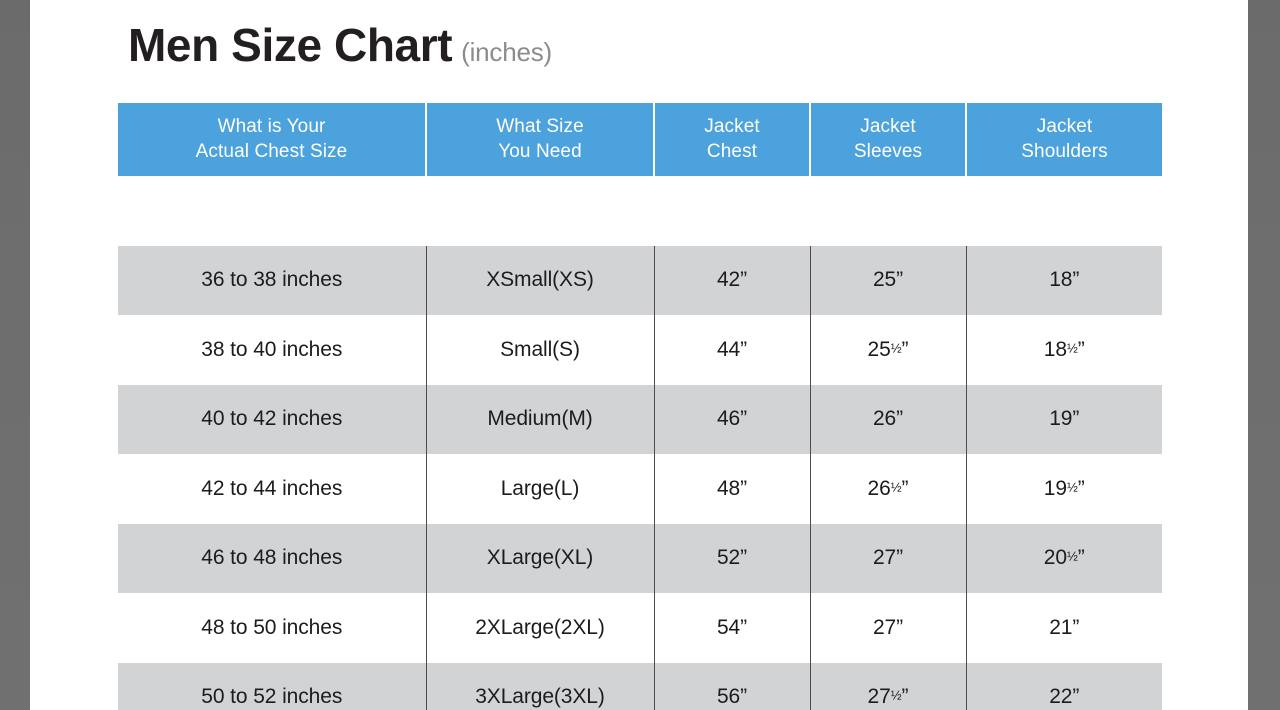  Describe the element at coordinates (732, 151) in the screenshot. I see `column-header-line2: Chest` at that location.